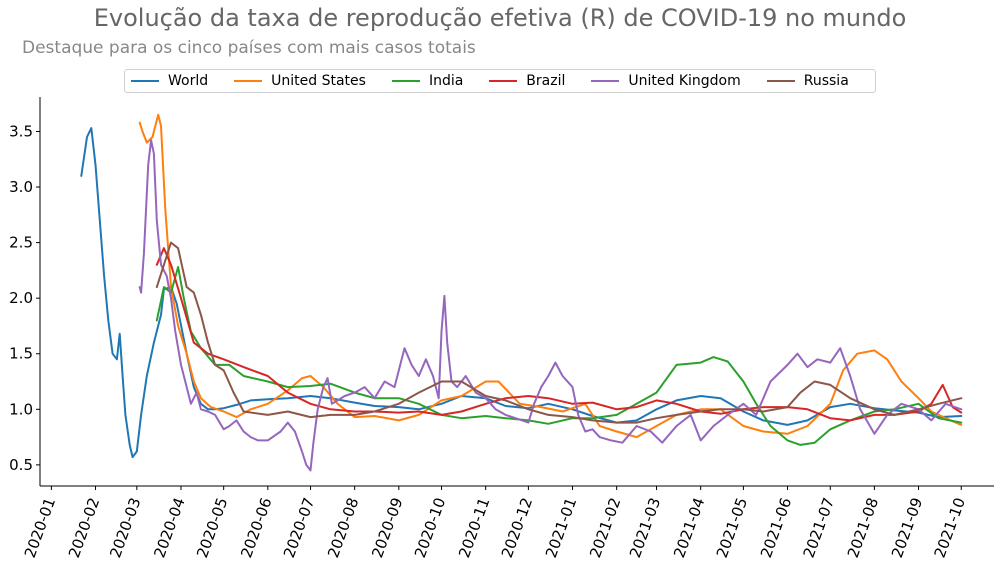 This screenshot has width=1000, height=568. I want to click on legend-item-world: World, so click(169, 81).